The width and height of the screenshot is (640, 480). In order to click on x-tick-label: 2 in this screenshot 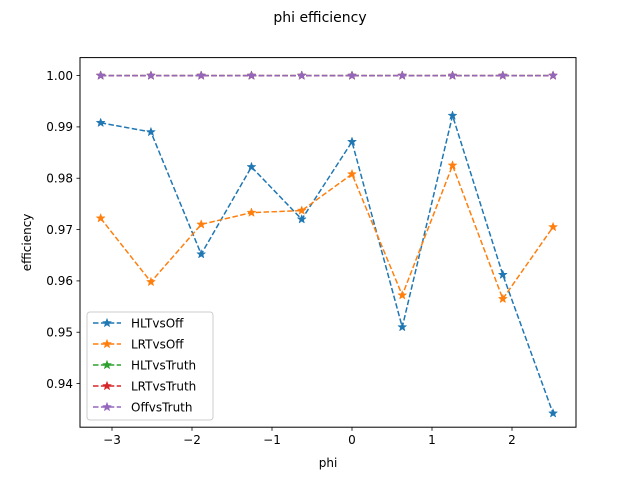, I will do `click(512, 440)`.